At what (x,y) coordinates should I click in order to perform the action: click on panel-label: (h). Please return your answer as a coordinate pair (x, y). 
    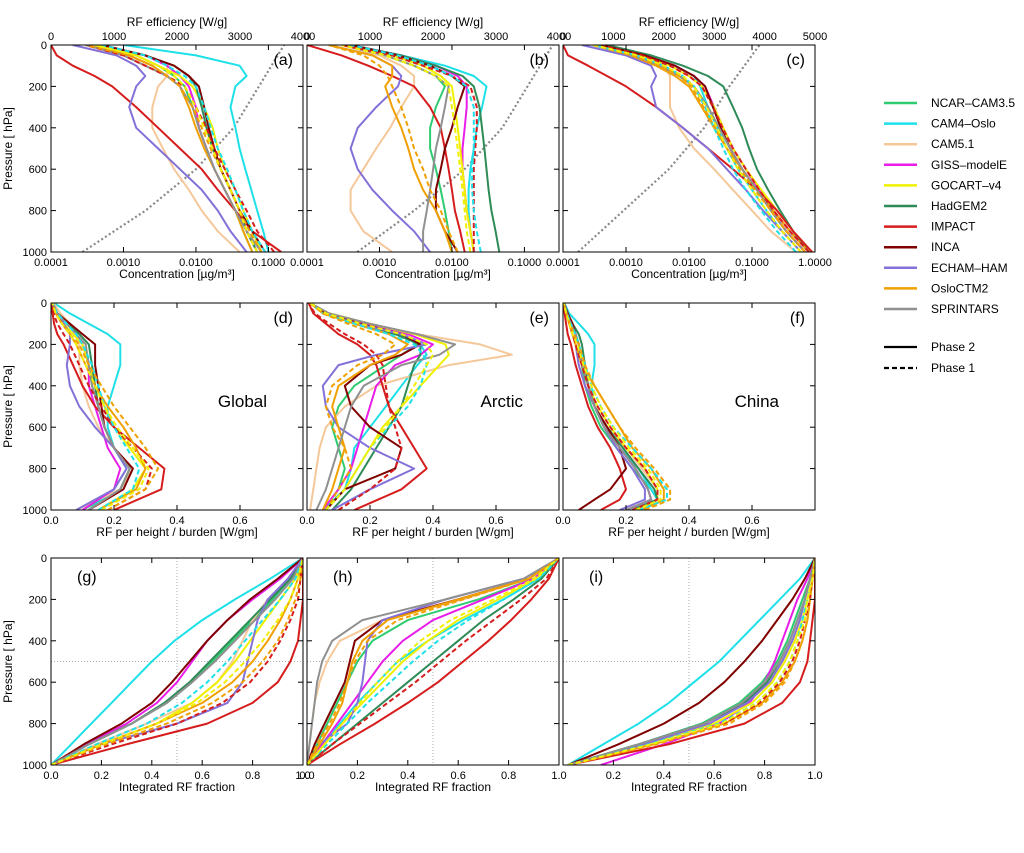
    Looking at the image, I should click on (343, 577).